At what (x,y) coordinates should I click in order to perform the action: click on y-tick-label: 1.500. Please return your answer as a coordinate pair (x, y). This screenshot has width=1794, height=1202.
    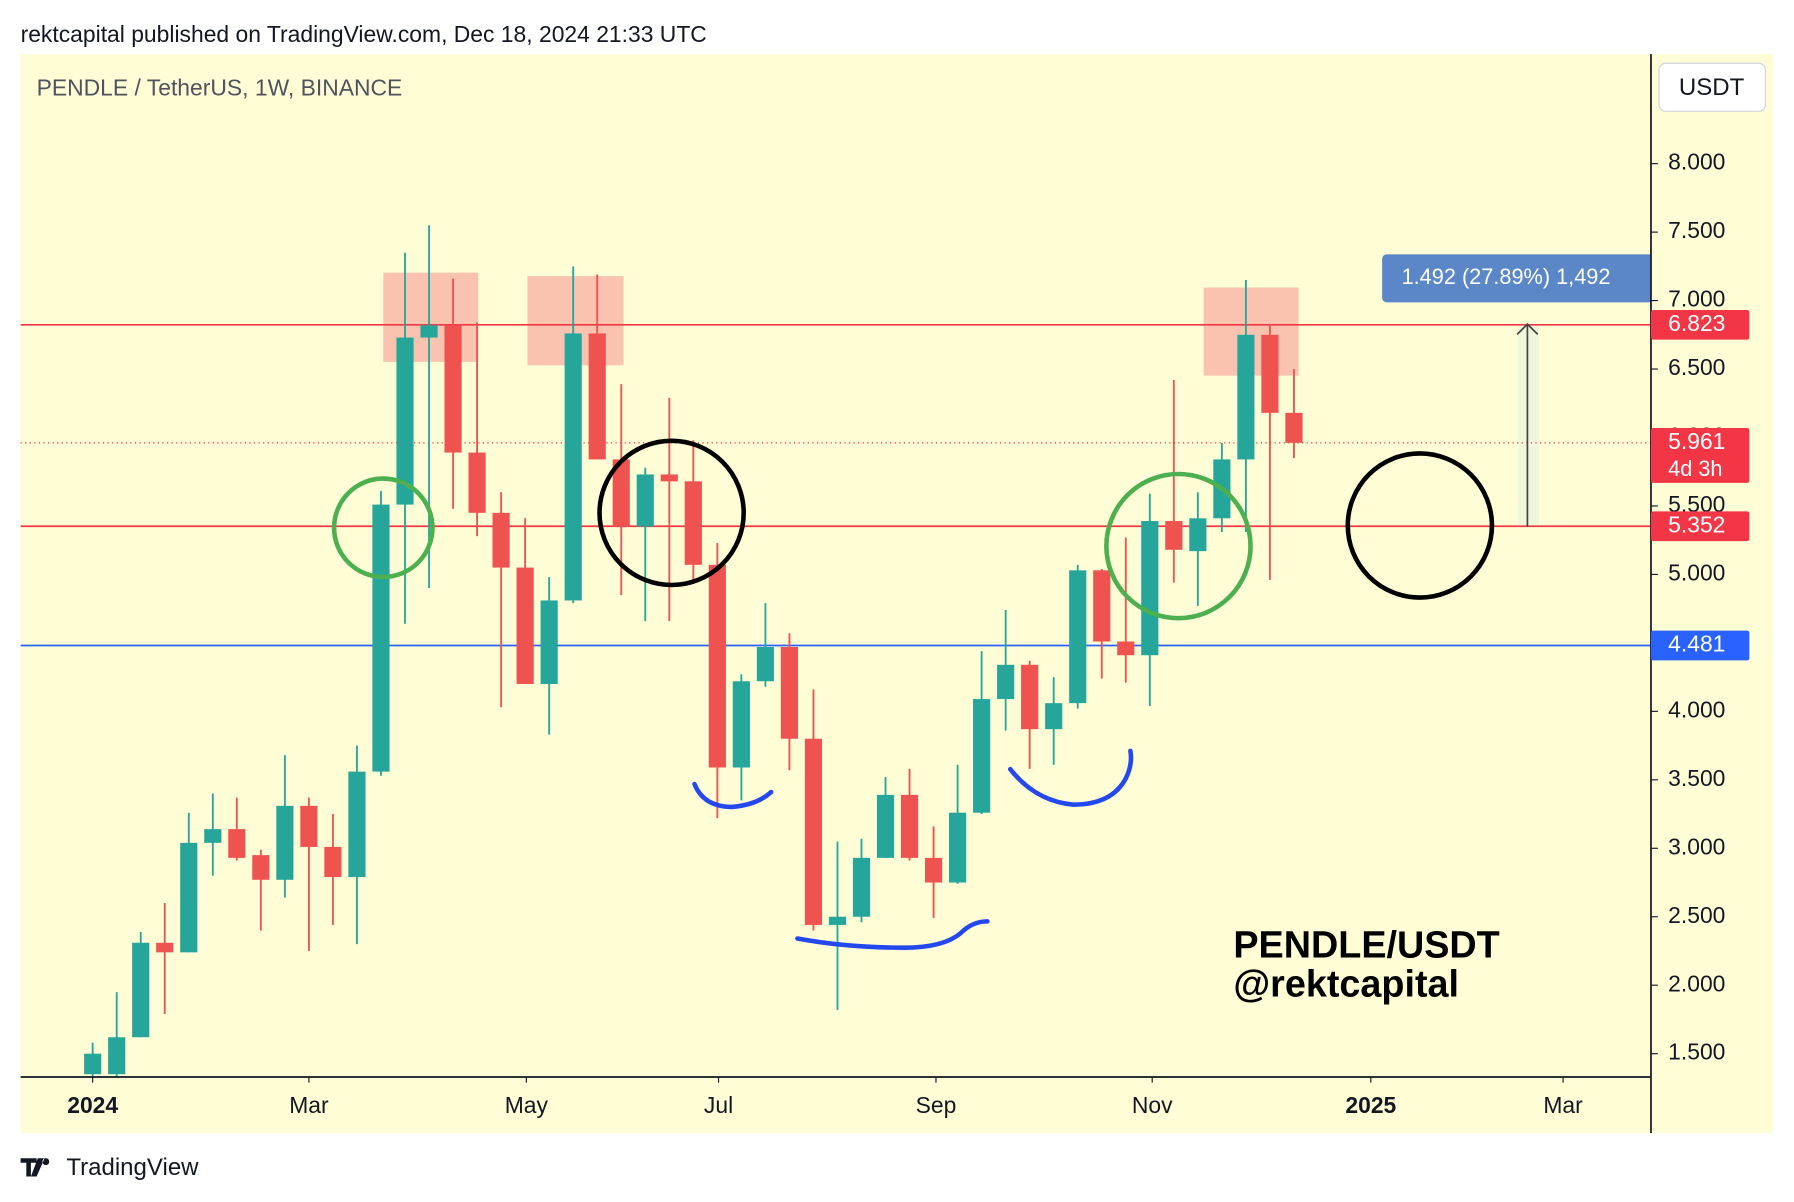
    Looking at the image, I should click on (1696, 1052).